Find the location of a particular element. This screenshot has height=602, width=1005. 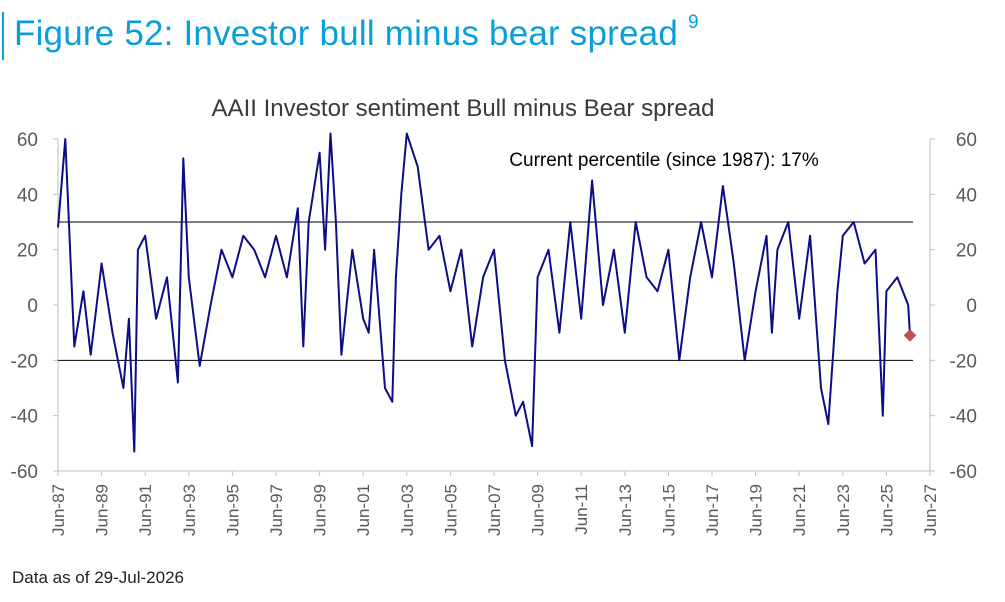

y-tick-label-right: 40 is located at coordinates (966, 195).